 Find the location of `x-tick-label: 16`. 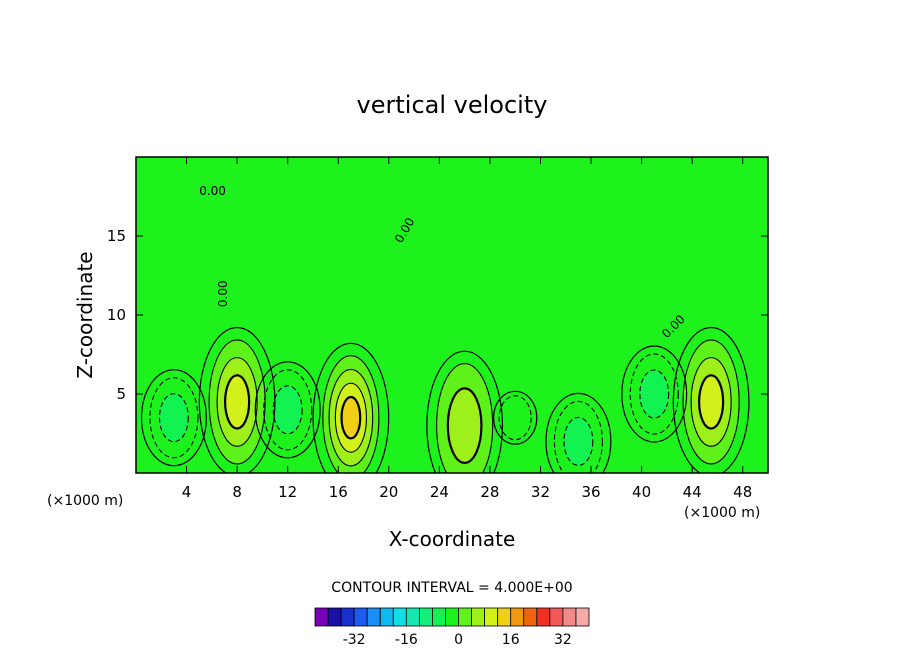

x-tick-label: 16 is located at coordinates (338, 492).